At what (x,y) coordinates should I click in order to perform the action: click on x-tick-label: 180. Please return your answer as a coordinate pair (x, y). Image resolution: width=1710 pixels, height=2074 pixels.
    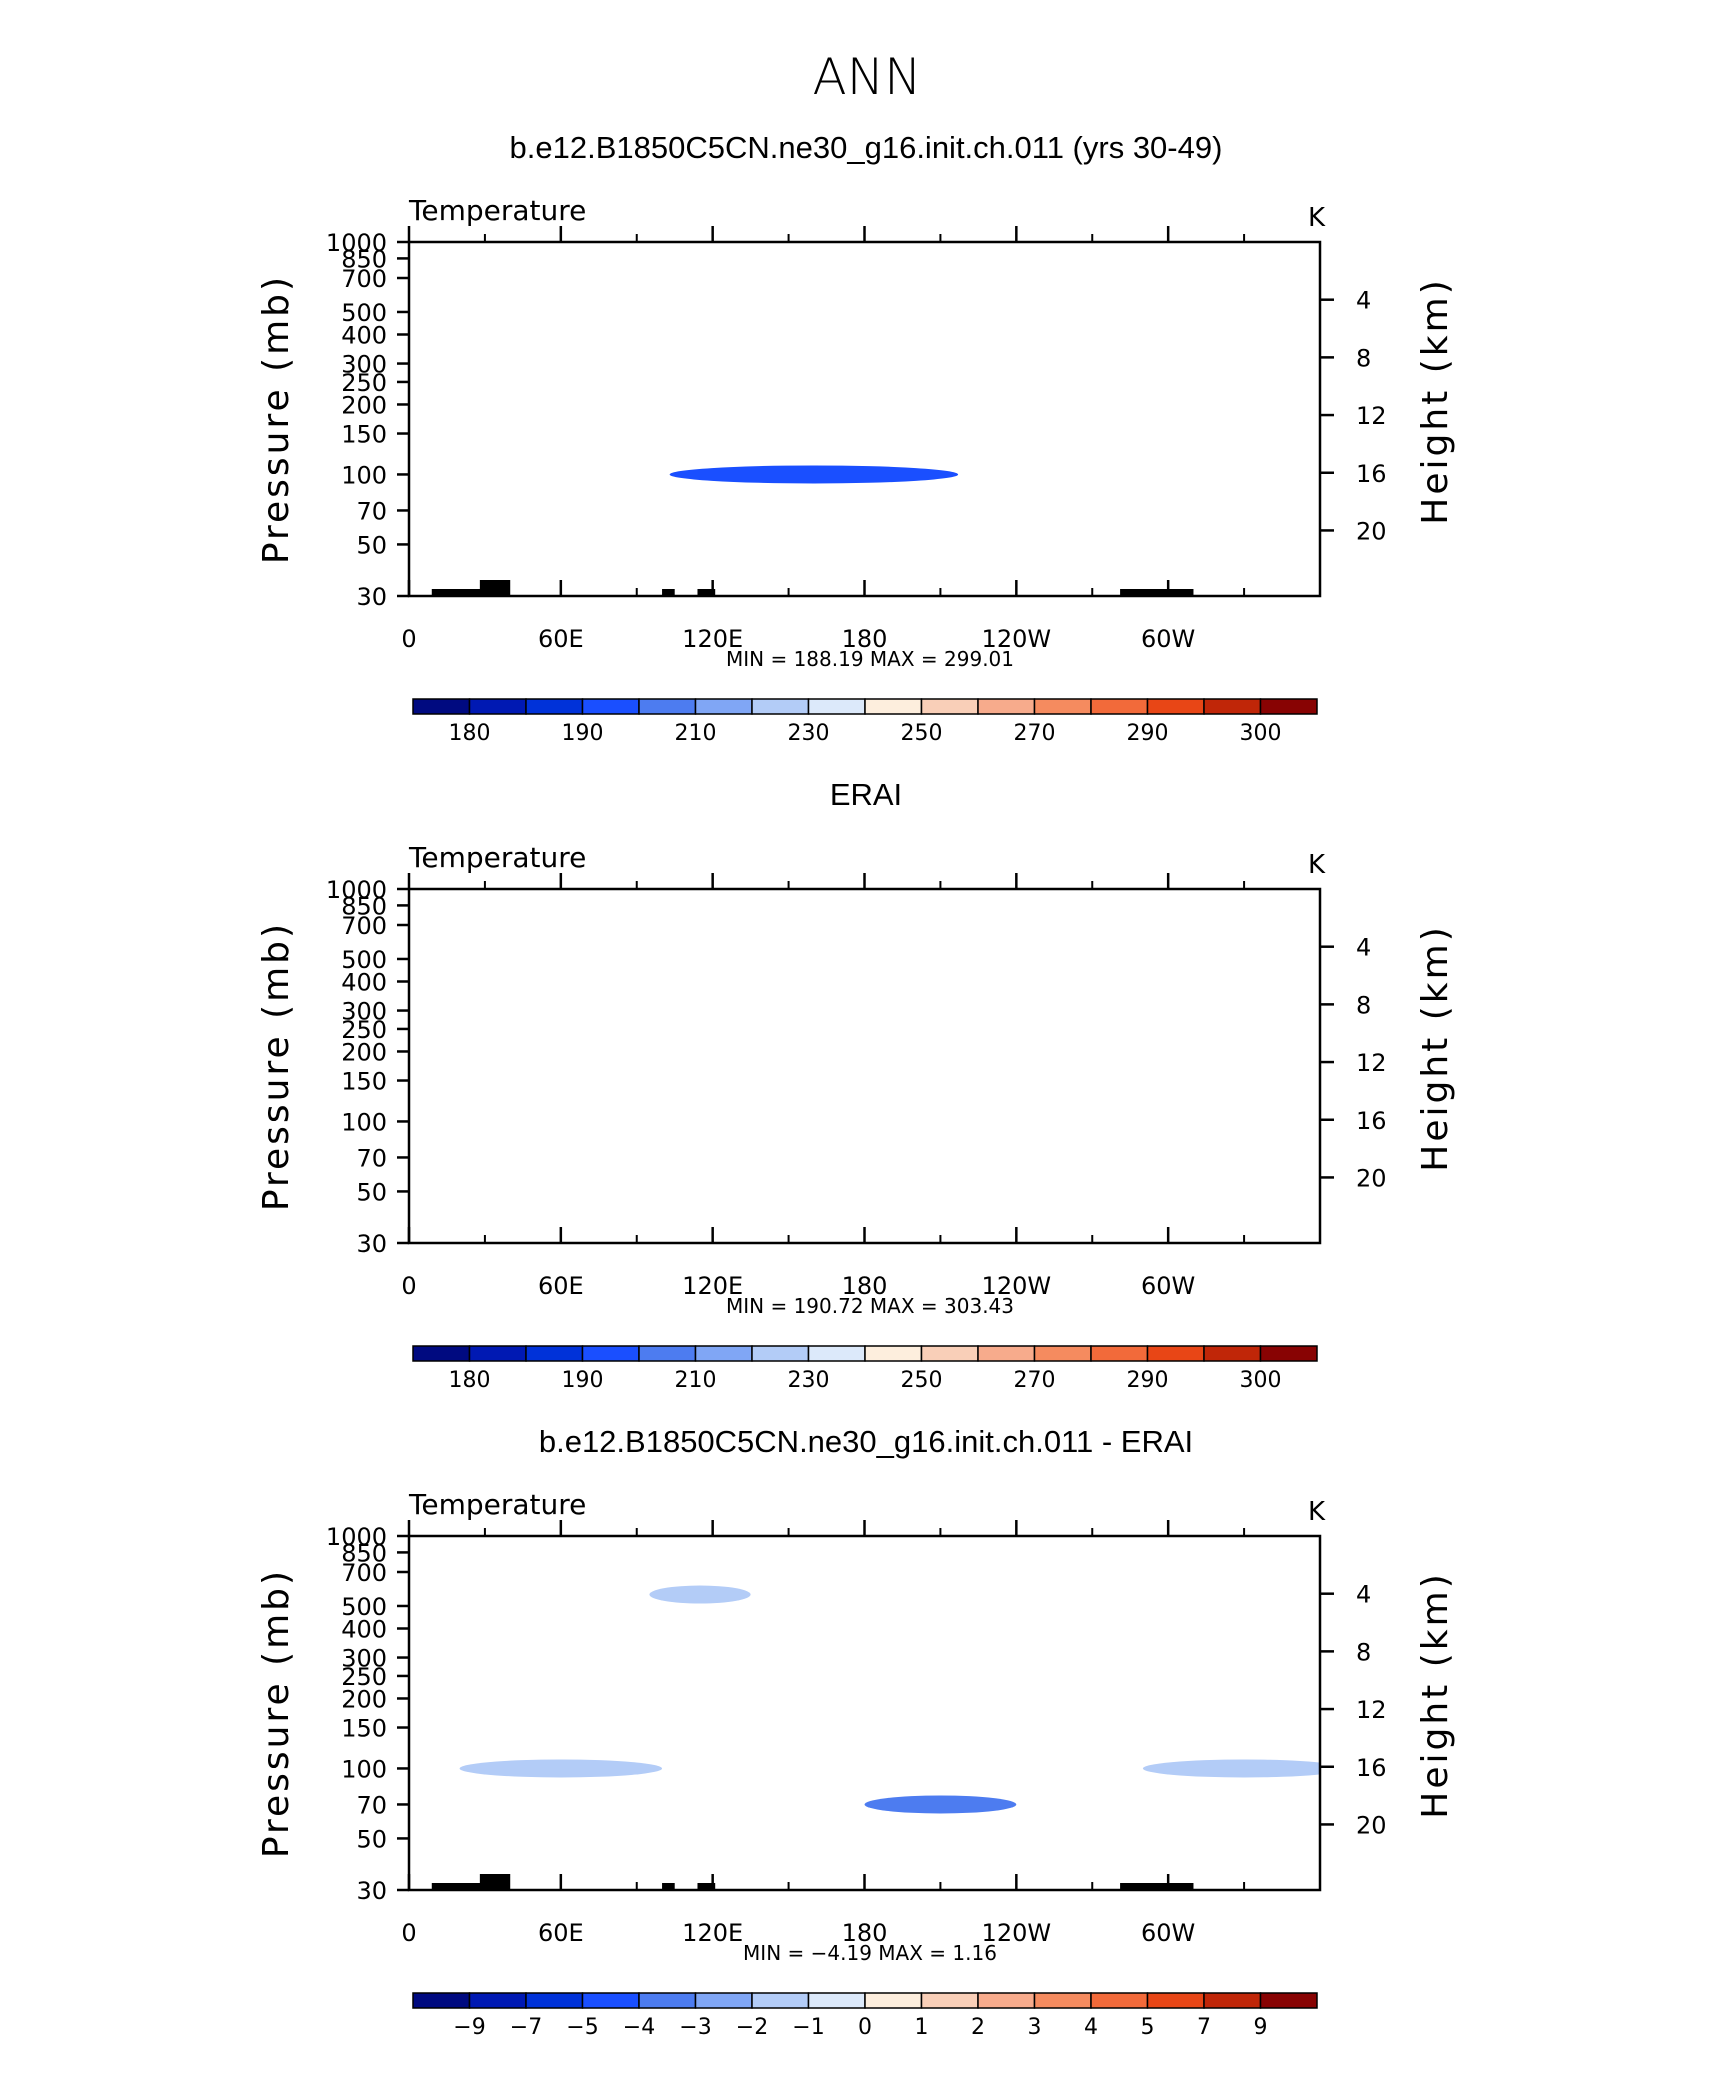
    Looking at the image, I should click on (865, 1286).